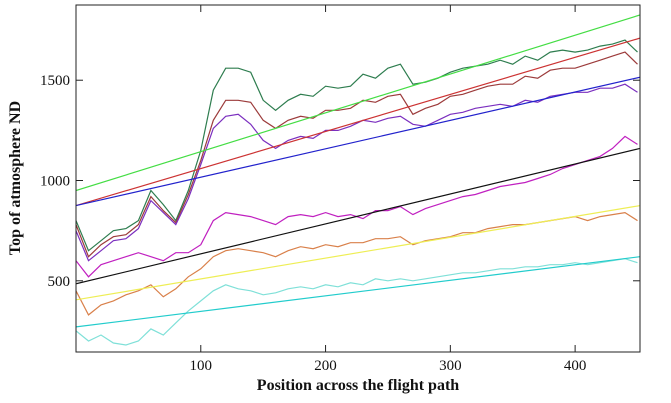 Image resolution: width=671 pixels, height=403 pixels. I want to click on x-tick-label: 100, so click(201, 366).